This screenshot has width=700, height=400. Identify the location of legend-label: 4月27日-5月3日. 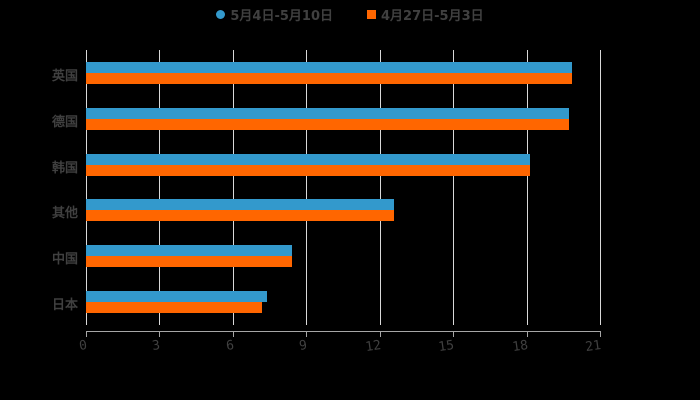
(432, 16).